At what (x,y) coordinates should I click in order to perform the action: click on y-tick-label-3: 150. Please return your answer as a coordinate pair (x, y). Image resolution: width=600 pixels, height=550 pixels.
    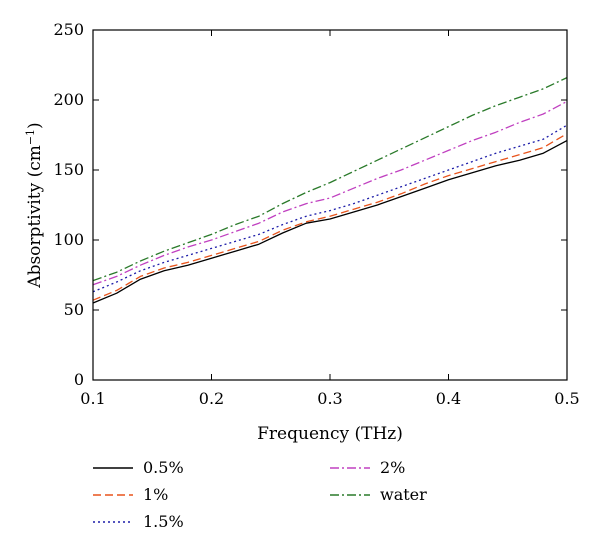
    Looking at the image, I should click on (68, 169).